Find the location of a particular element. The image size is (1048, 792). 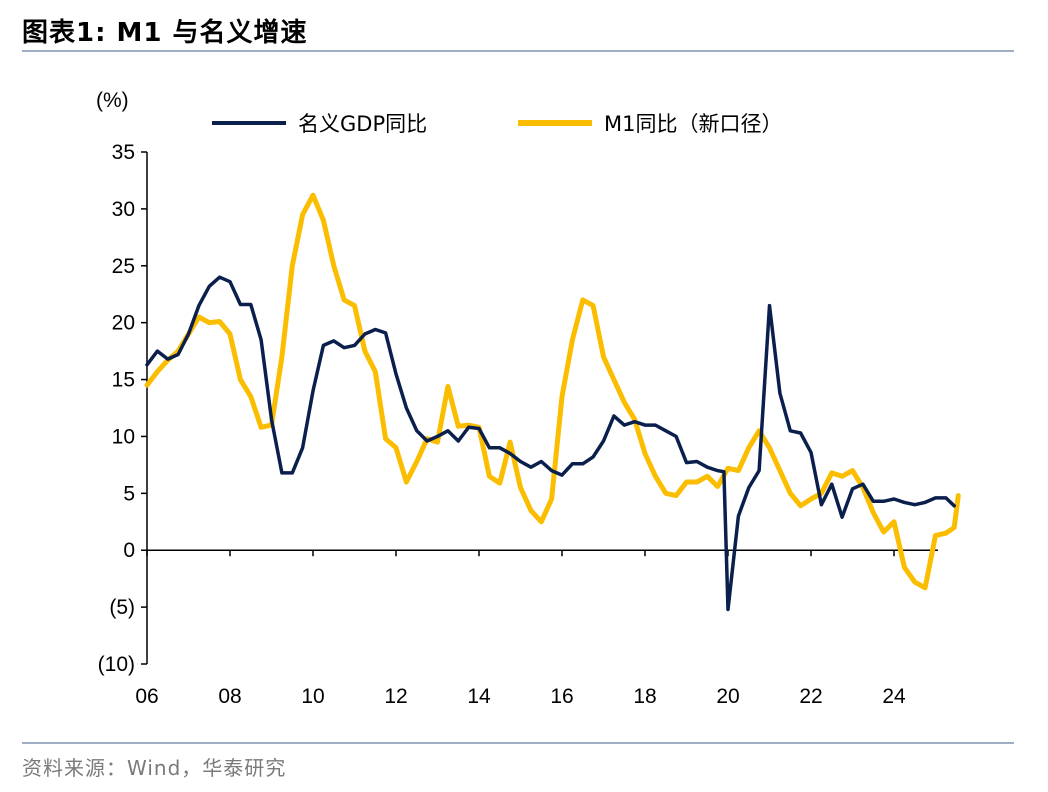

x-tick-label: 16 is located at coordinates (561, 696).